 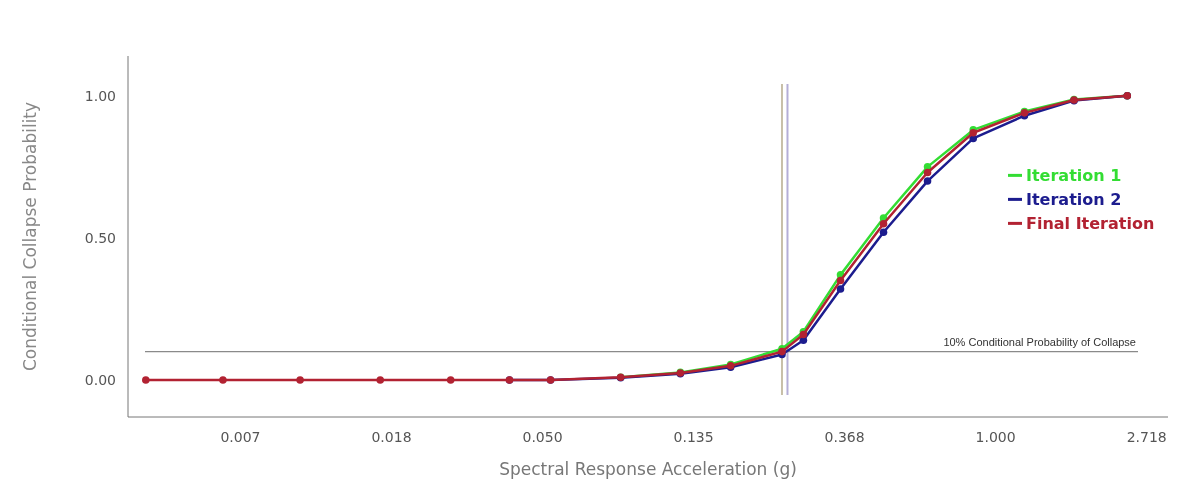 I want to click on x-tick-label: 2.718, so click(x=1146, y=437).